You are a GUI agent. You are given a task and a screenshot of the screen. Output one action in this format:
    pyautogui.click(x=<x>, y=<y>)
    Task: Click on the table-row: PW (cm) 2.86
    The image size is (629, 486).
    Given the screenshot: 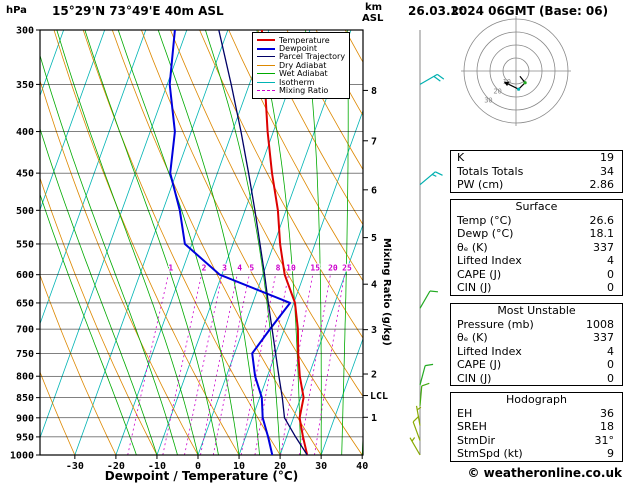 What is the action you would take?
    pyautogui.click(x=536, y=185)
    